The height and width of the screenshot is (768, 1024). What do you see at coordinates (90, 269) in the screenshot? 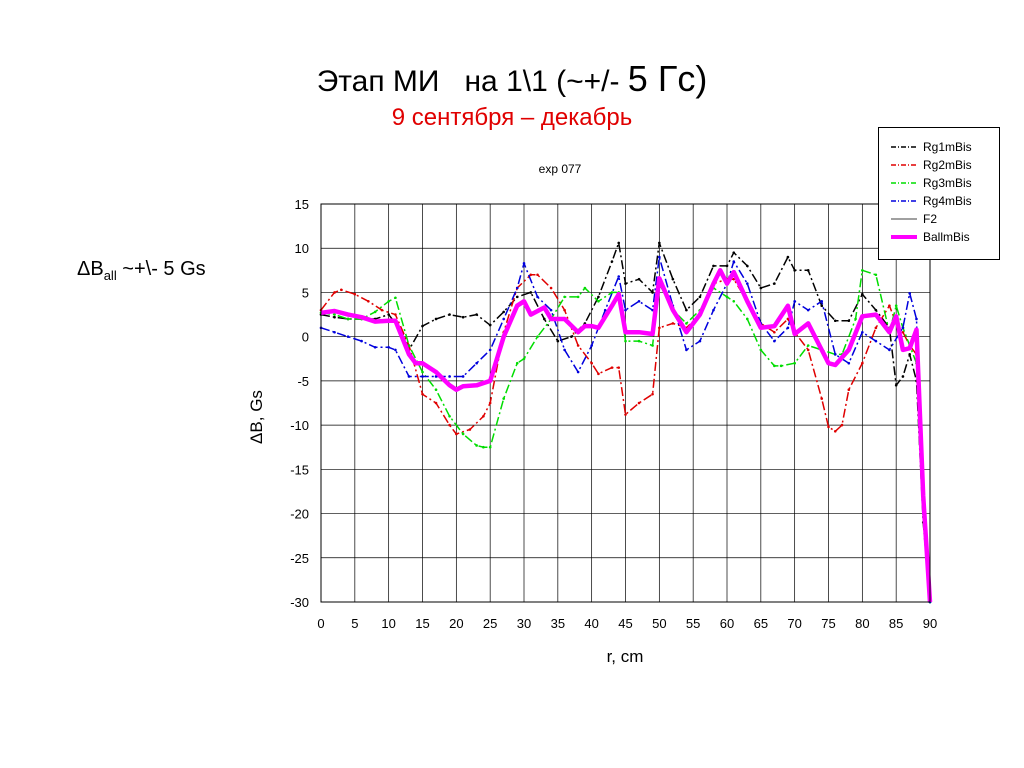
I see `side-note-delta: ΔB` at bounding box center [90, 269].